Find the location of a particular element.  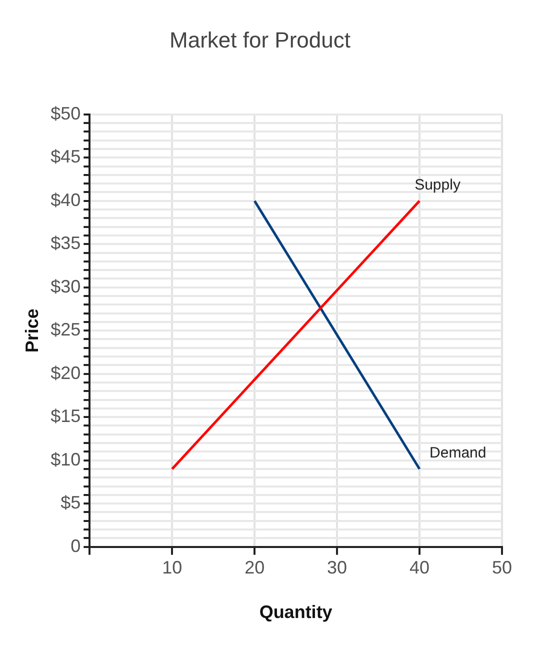

y-tick-label: $5 is located at coordinates (70, 502).